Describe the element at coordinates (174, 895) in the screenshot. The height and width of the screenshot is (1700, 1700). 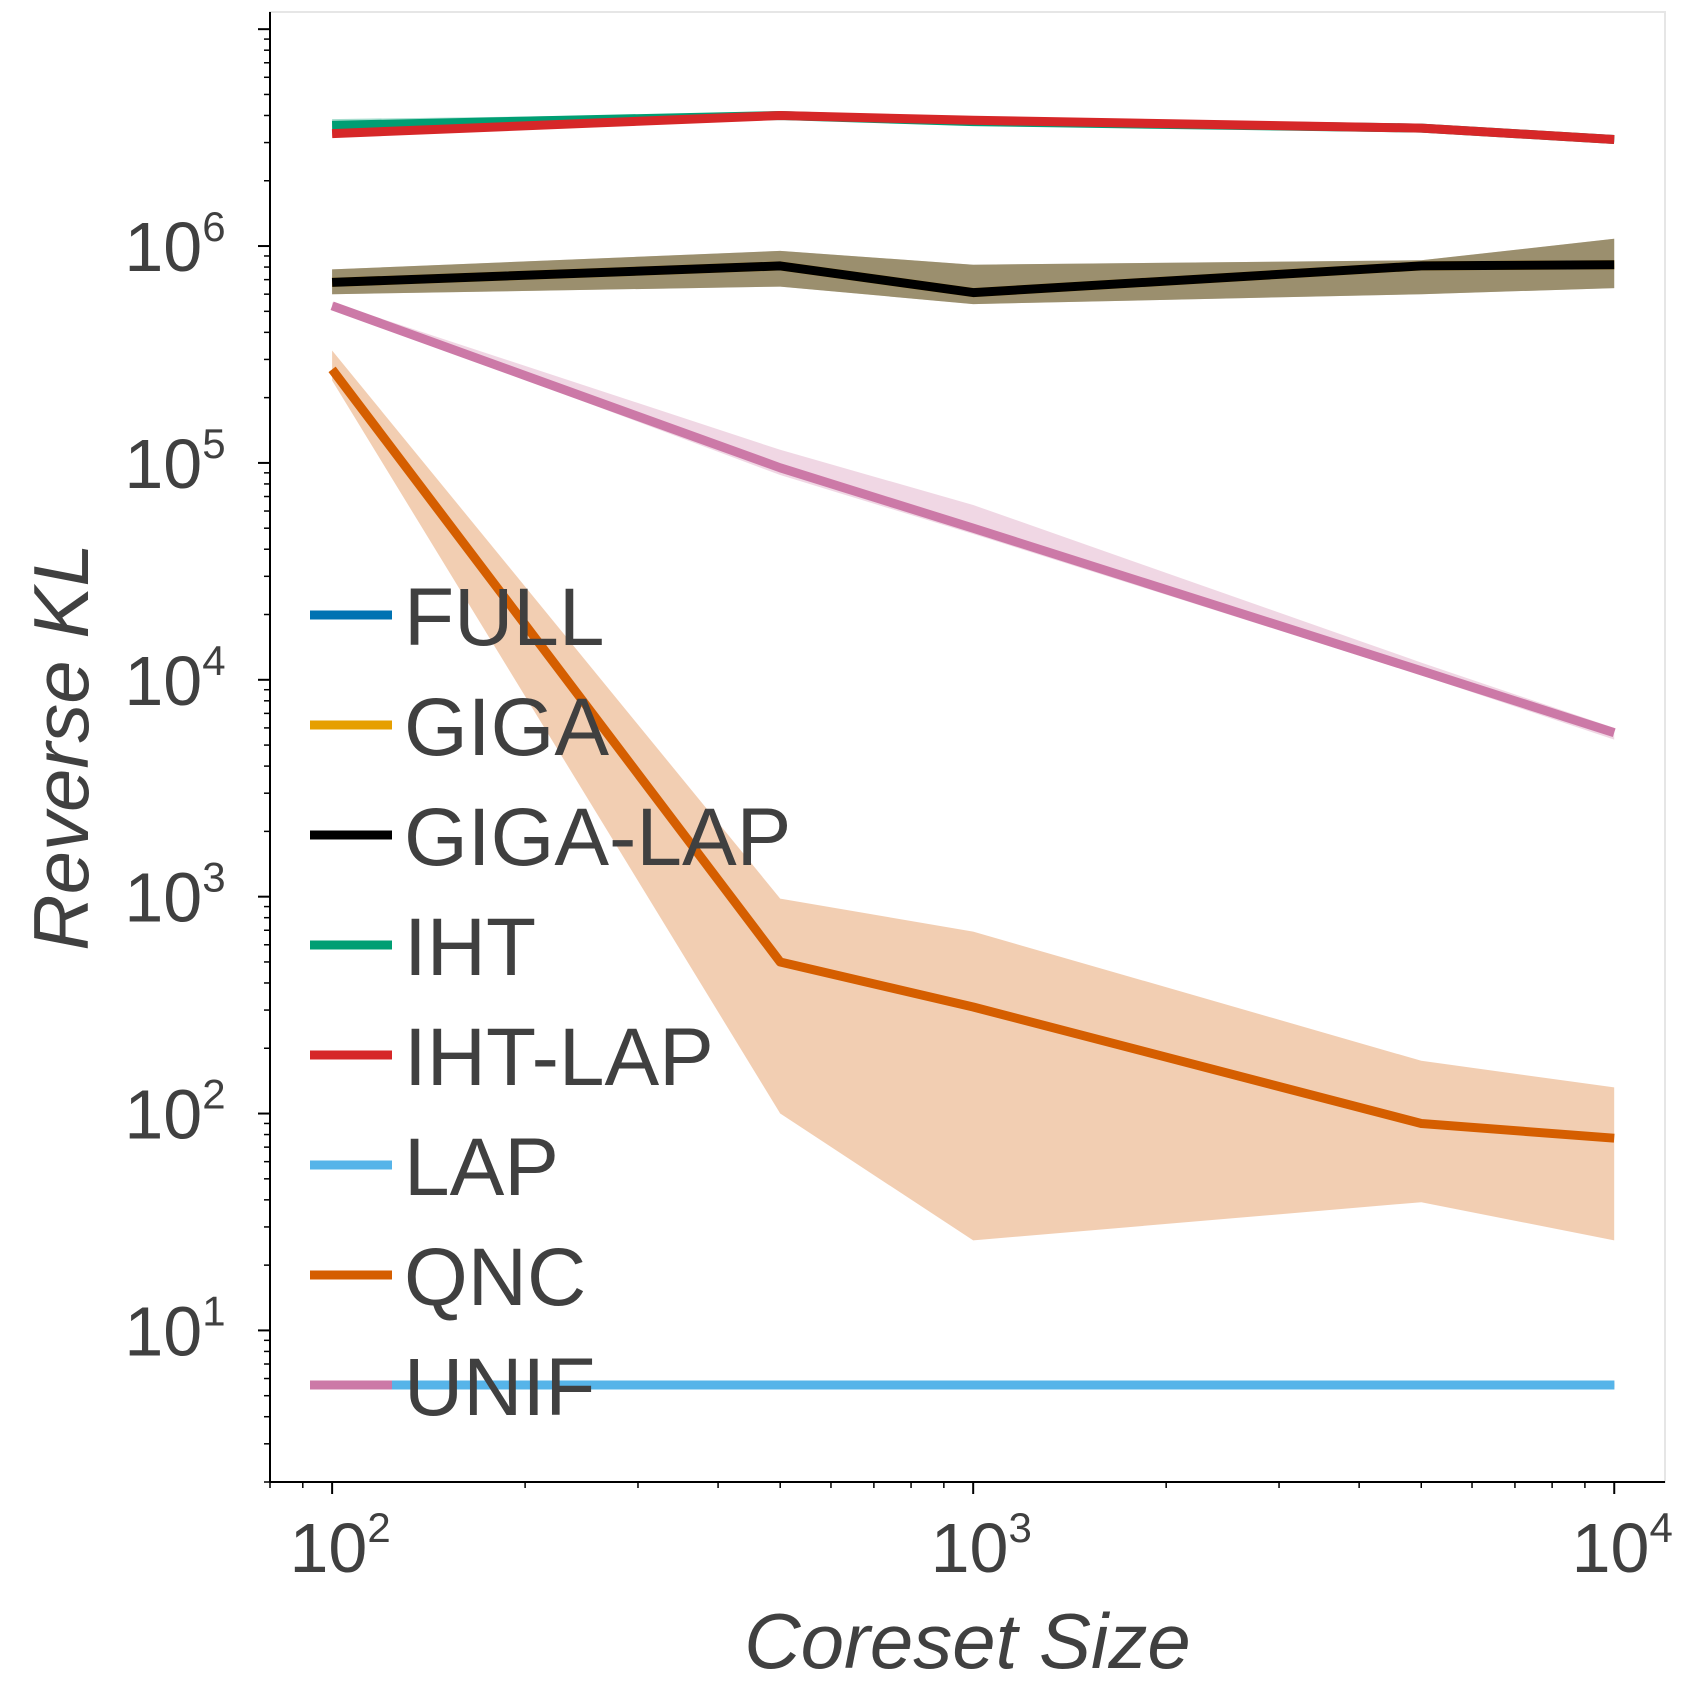
I see `y-tick-label: 10³` at that location.